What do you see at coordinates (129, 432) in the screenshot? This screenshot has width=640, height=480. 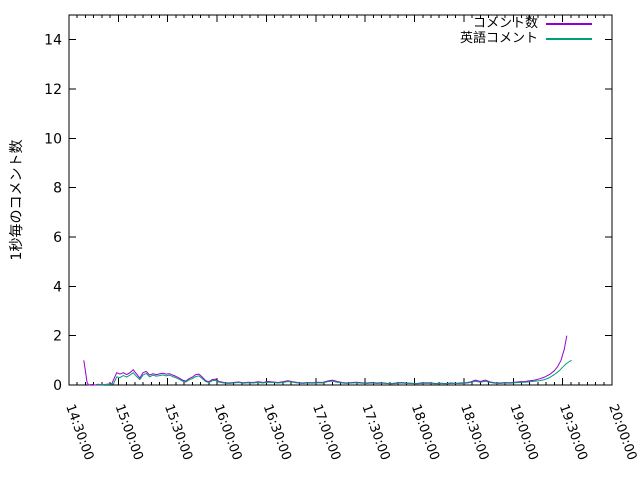 I see `x-tick-label: 15:00:00` at bounding box center [129, 432].